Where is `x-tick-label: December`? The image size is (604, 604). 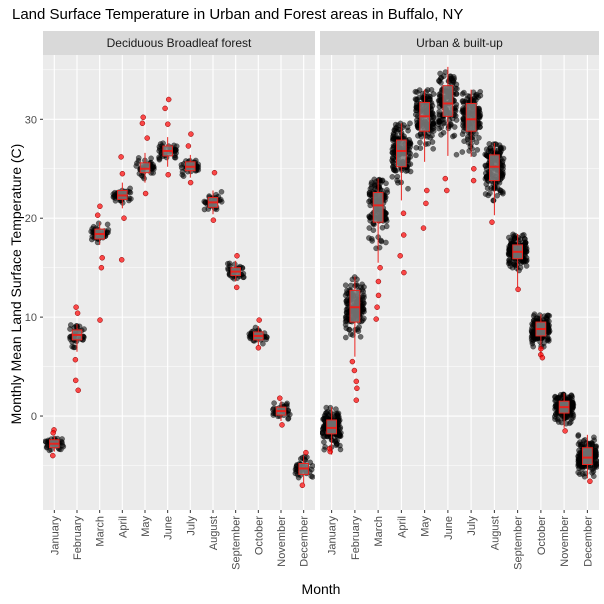 x-tick-label: December is located at coordinates (588, 541).